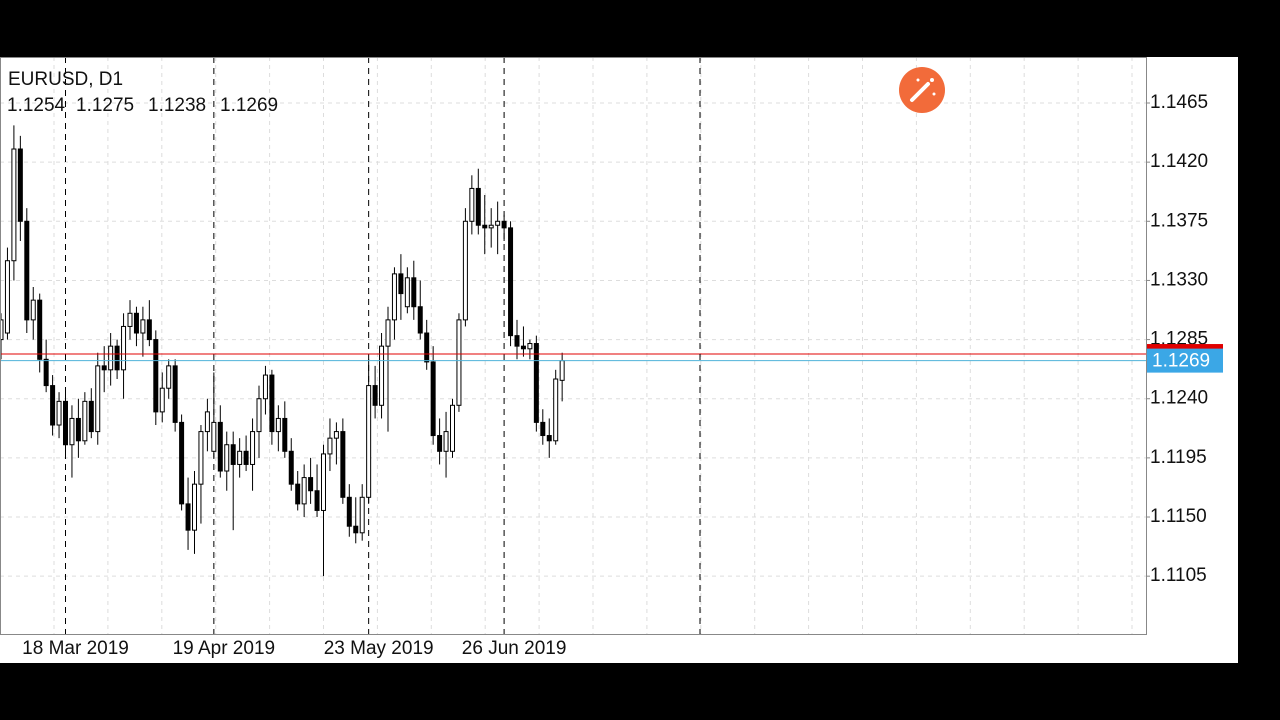  What do you see at coordinates (65, 79) in the screenshot?
I see `chart-title: EURUSD, D1` at bounding box center [65, 79].